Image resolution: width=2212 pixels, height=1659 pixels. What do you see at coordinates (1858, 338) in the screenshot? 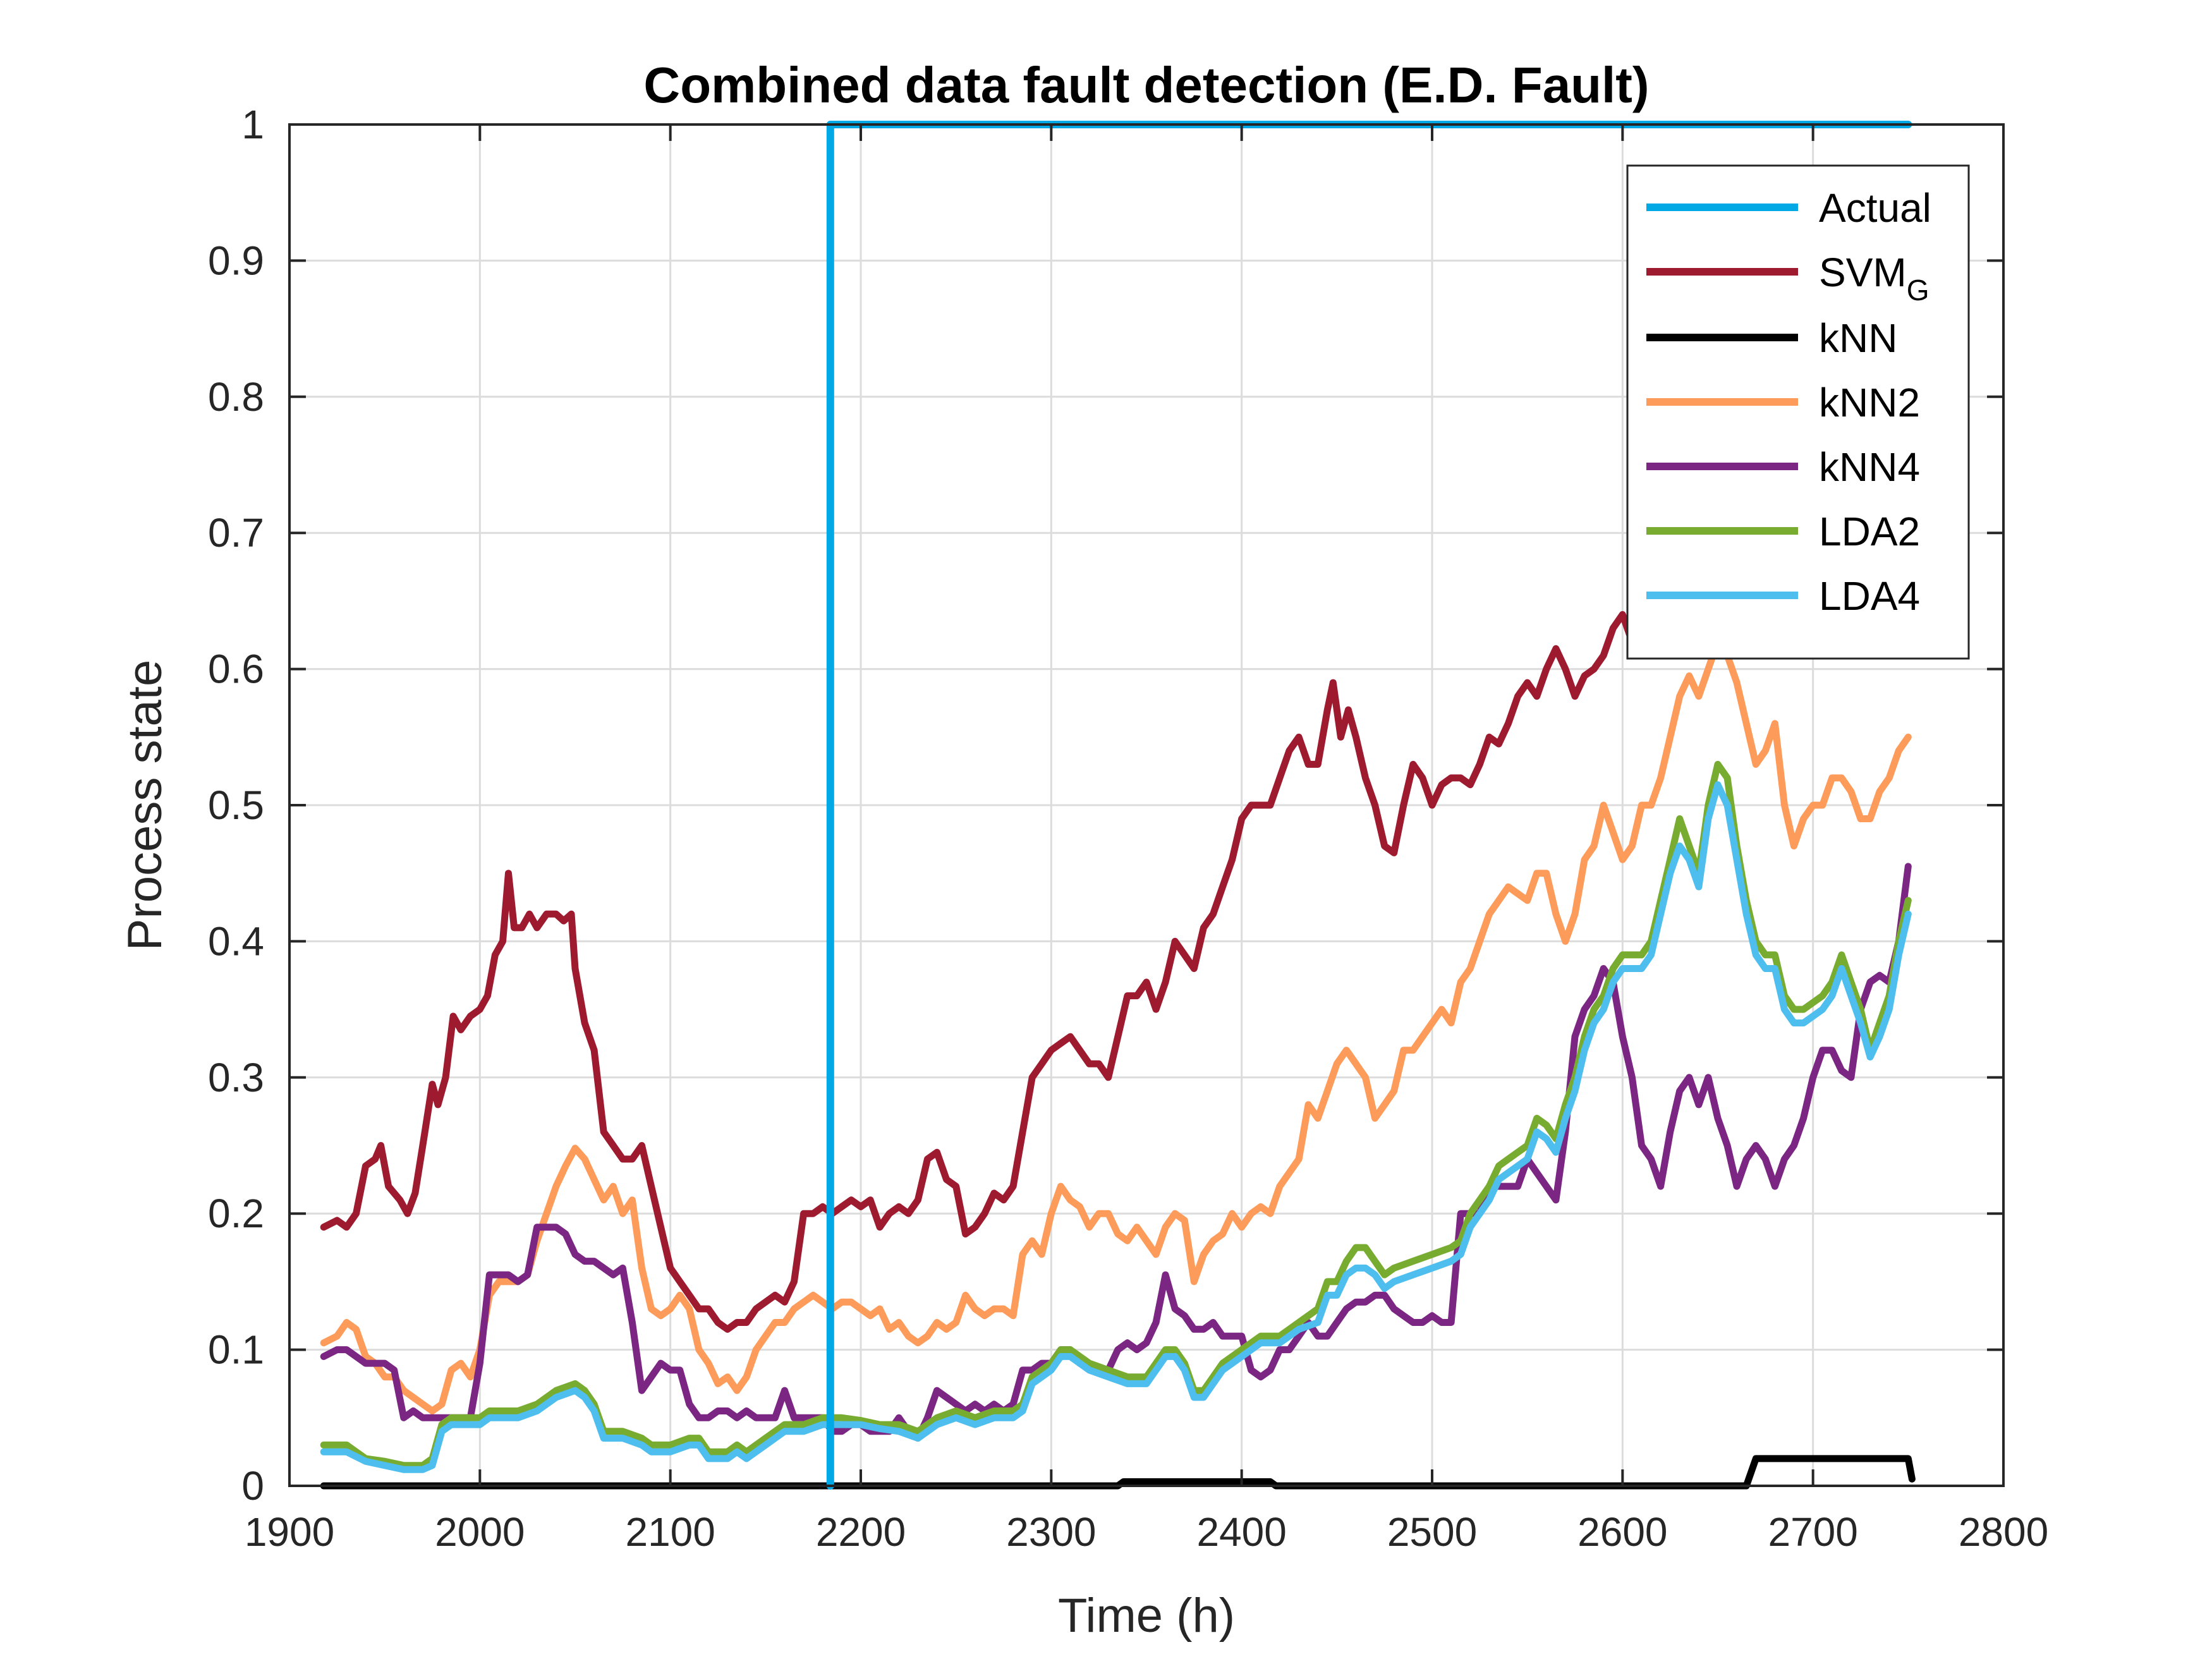
I see `legend-label-knn: kNN` at bounding box center [1858, 338].